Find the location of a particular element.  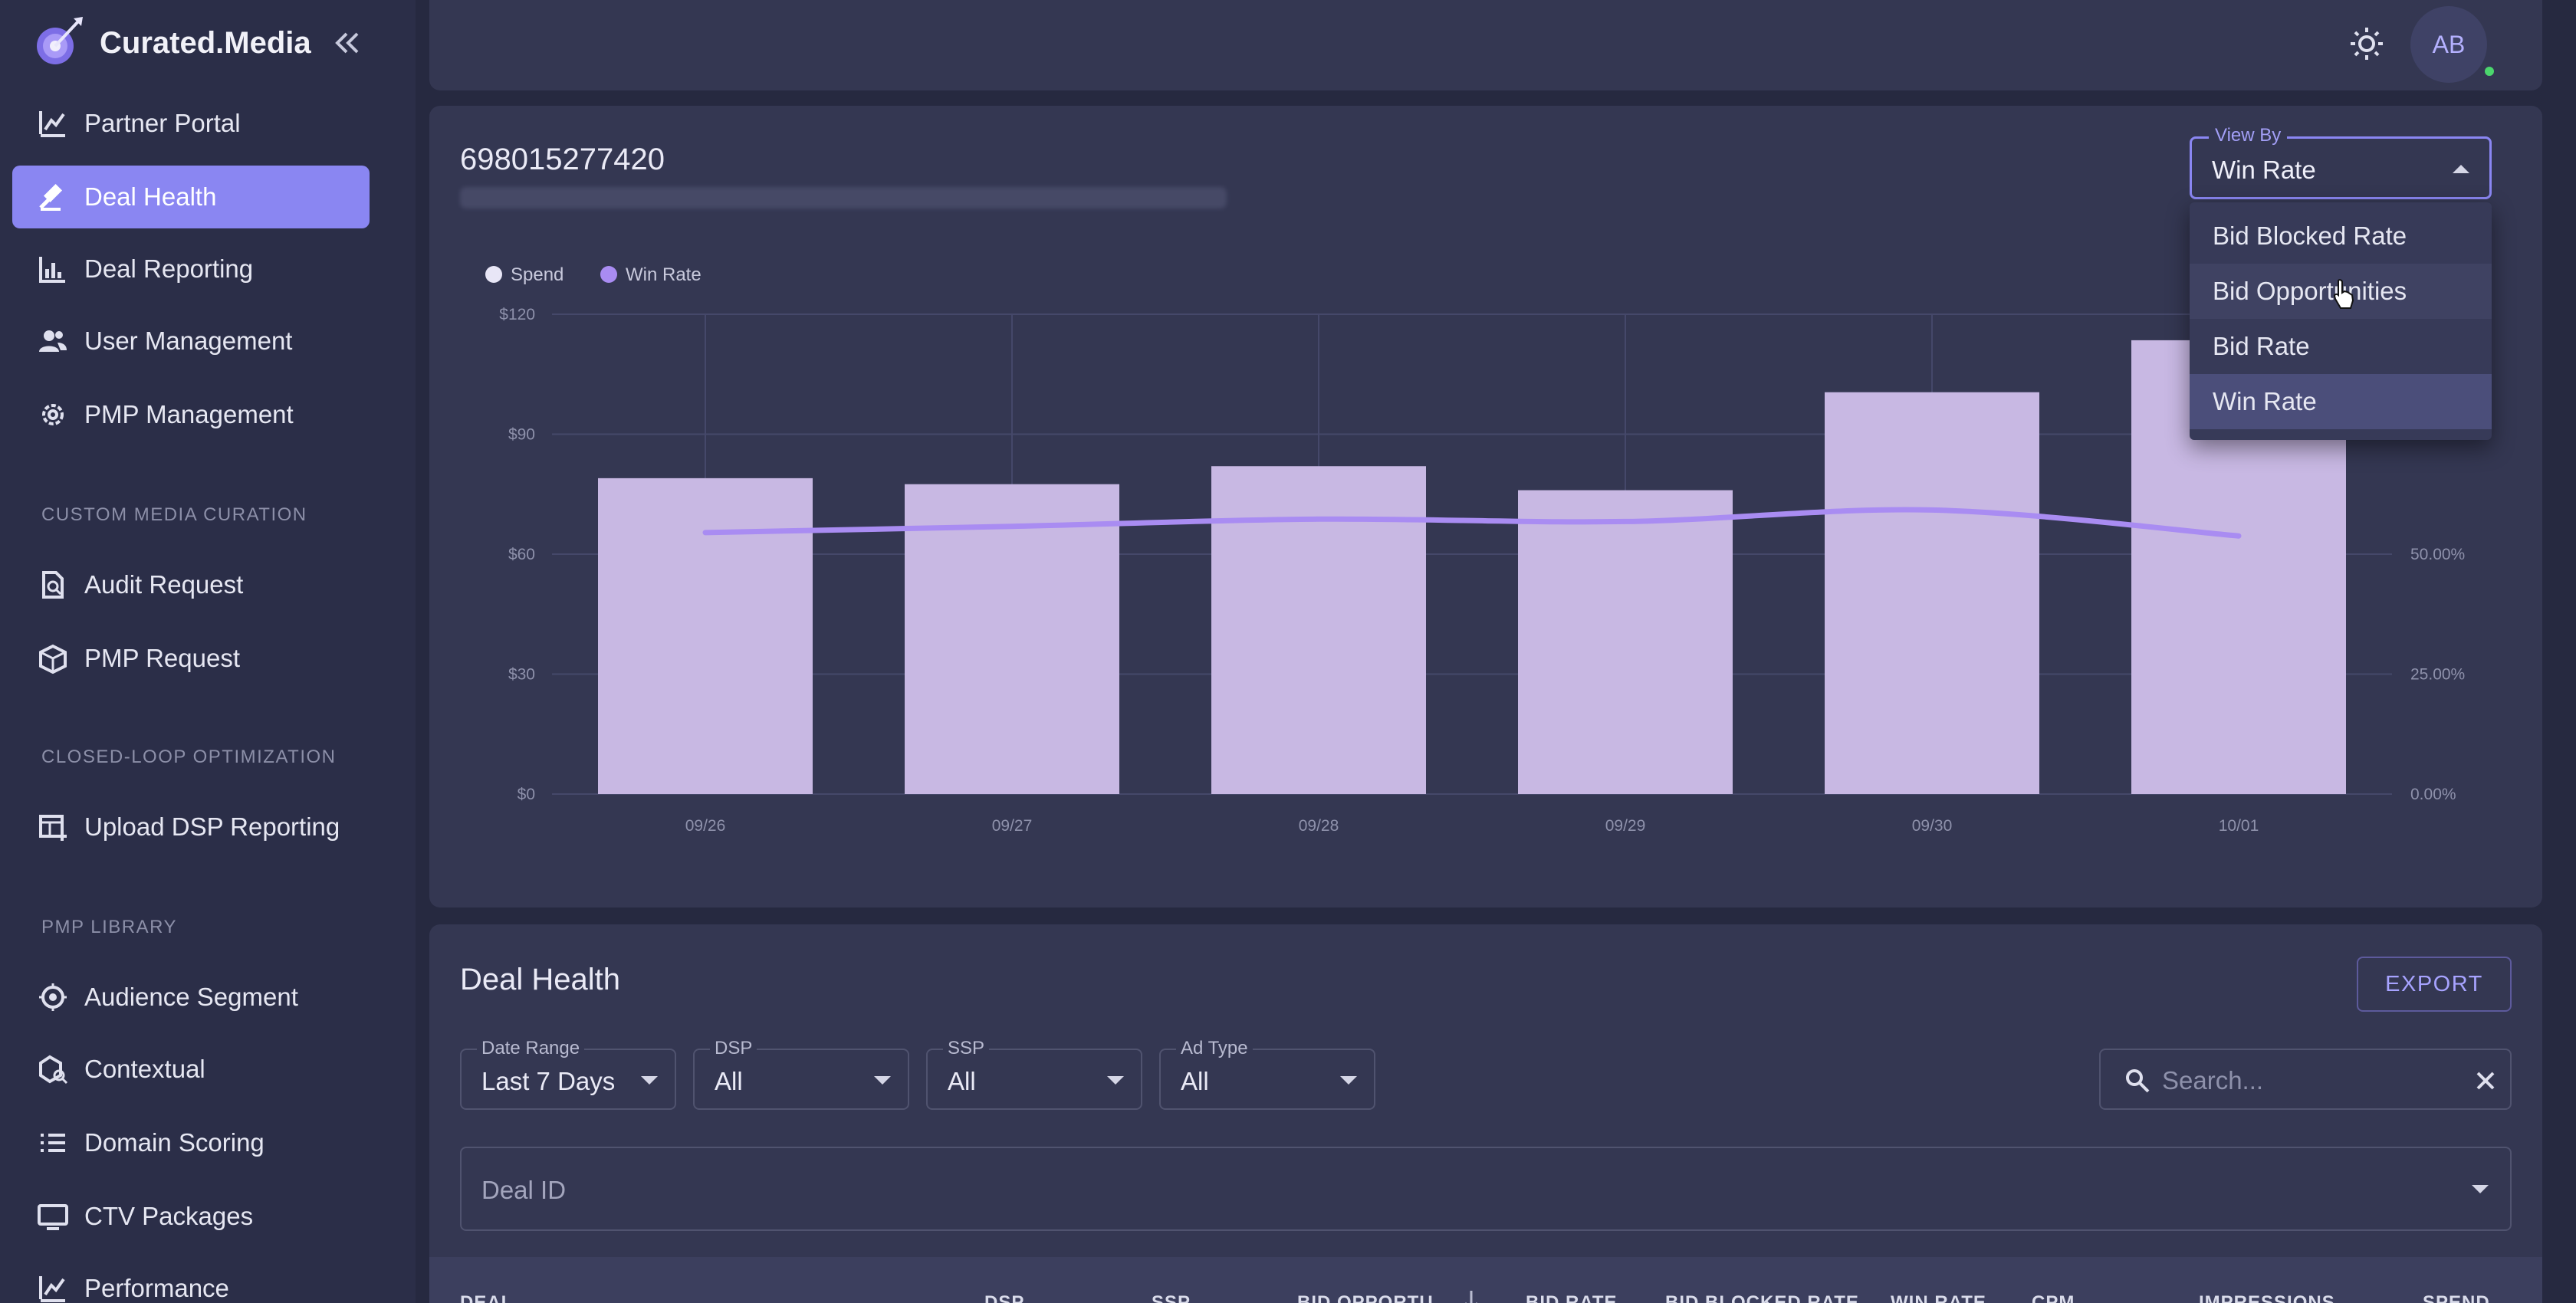

ssp-select: SSP All is located at coordinates (1034, 1074).